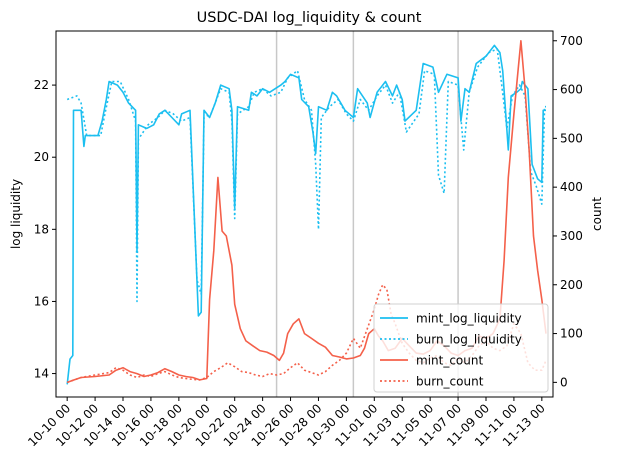 Image resolution: width=618 pixels, height=473 pixels. What do you see at coordinates (41, 229) in the screenshot?
I see `left-tick-label: 18` at bounding box center [41, 229].